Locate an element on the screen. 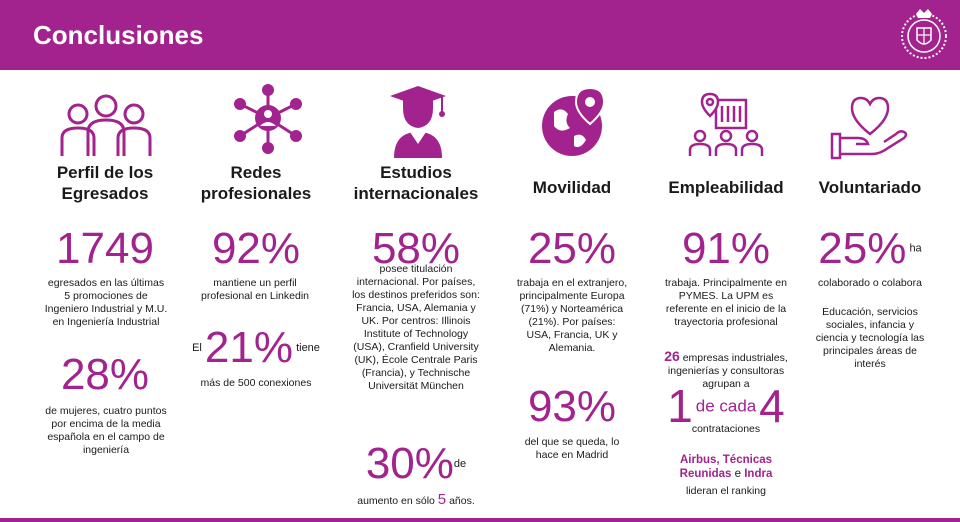 The width and height of the screenshot is (960, 522). redes-title: Redes profesionales is located at coordinates (256, 183).